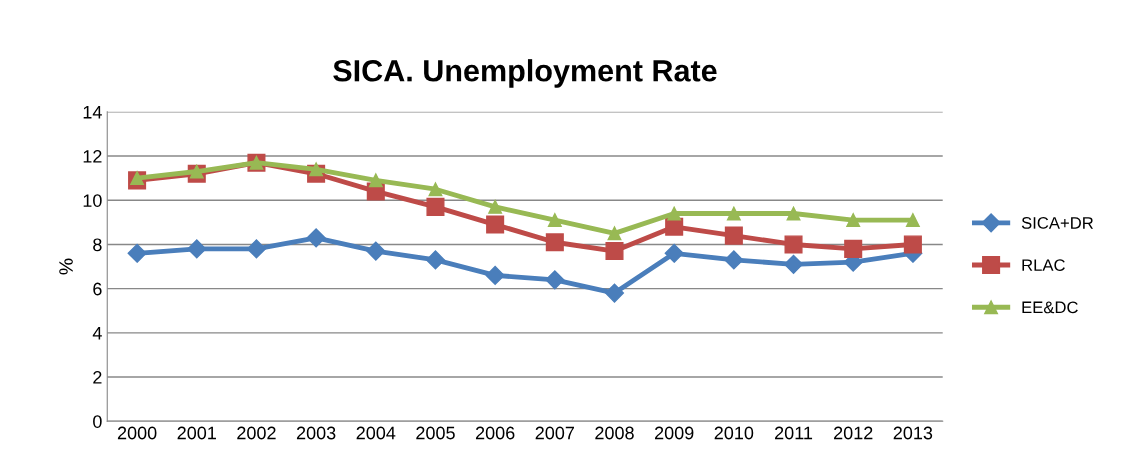  What do you see at coordinates (376, 433) in the screenshot?
I see `x-tick-label: 2004` at bounding box center [376, 433].